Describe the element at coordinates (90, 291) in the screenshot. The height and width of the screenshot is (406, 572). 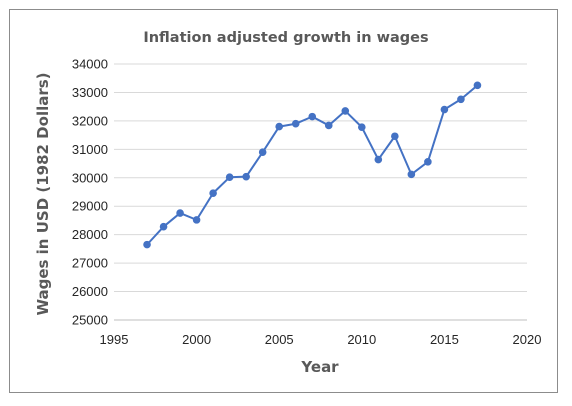
I see `y-tick-label: 26000` at that location.